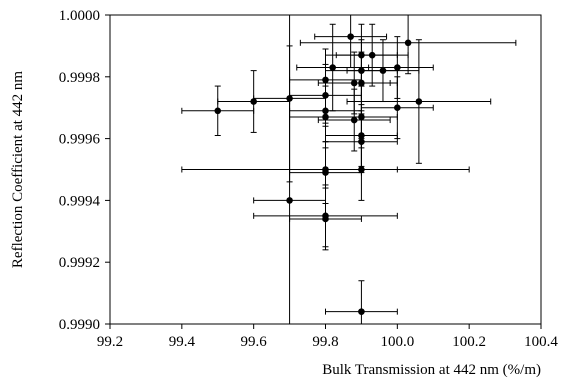 The image size is (577, 381). What do you see at coordinates (18, 170) in the screenshot?
I see `y-axis-title: Reflection Coefficient at 442 nm` at bounding box center [18, 170].